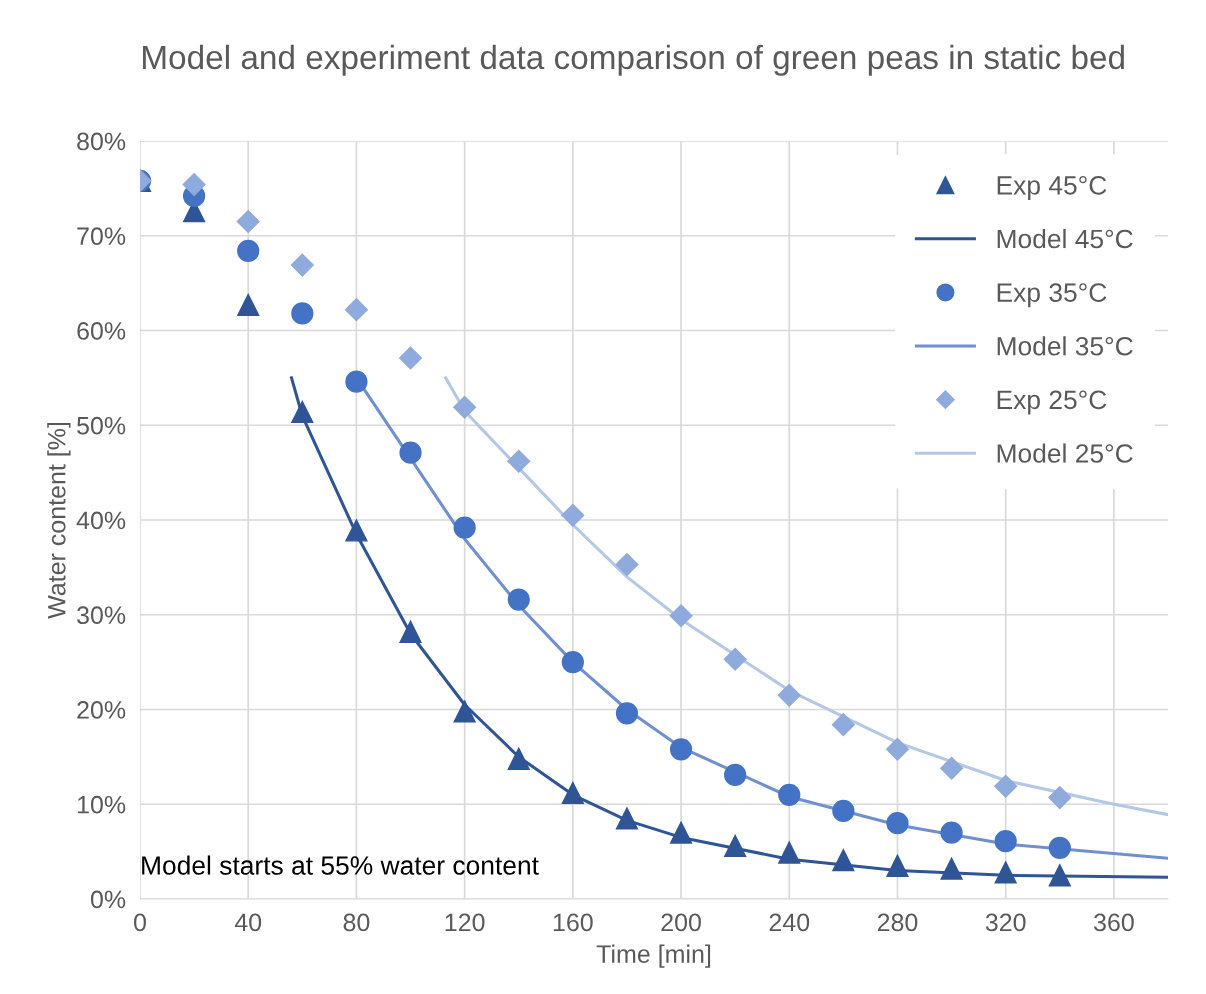 Image resolution: width=1206 pixels, height=994 pixels. Describe the element at coordinates (59, 520) in the screenshot. I see `y-axis-title: Water content [%]` at that location.